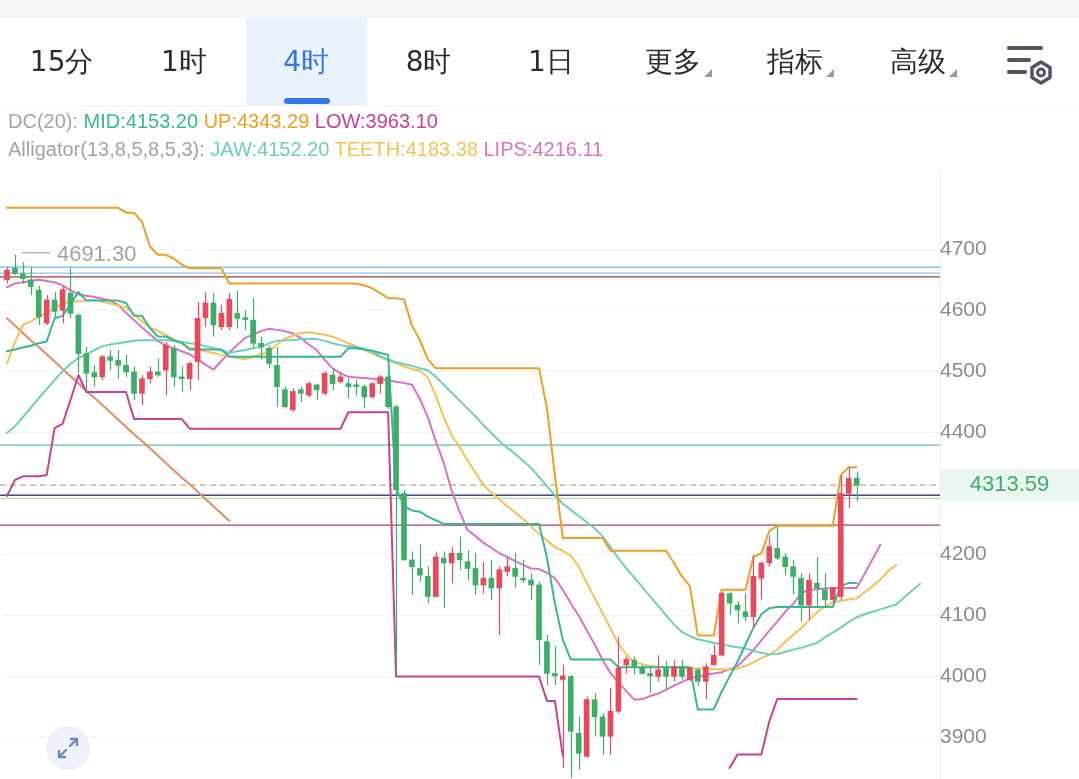 The height and width of the screenshot is (779, 1079). What do you see at coordinates (1009, 484) in the screenshot?
I see `text: 4313.59` at bounding box center [1009, 484].